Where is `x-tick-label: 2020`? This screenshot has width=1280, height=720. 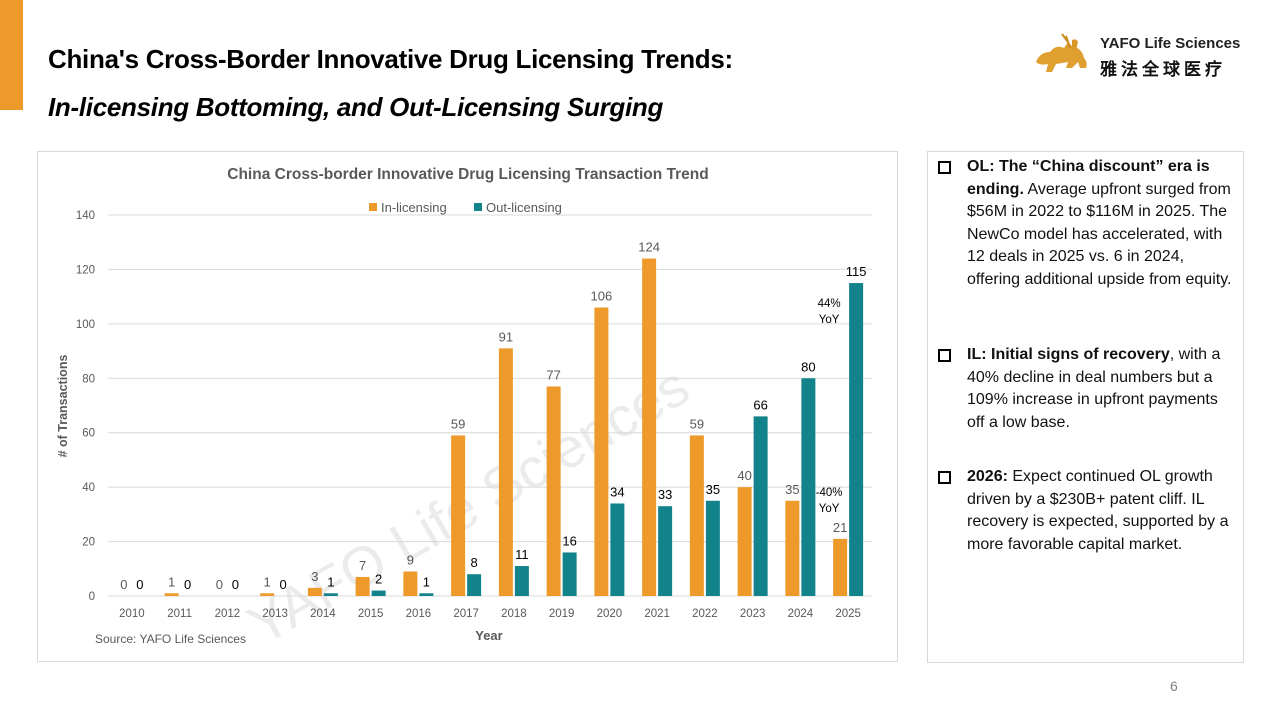
x-tick-label: 2020 is located at coordinates (610, 614).